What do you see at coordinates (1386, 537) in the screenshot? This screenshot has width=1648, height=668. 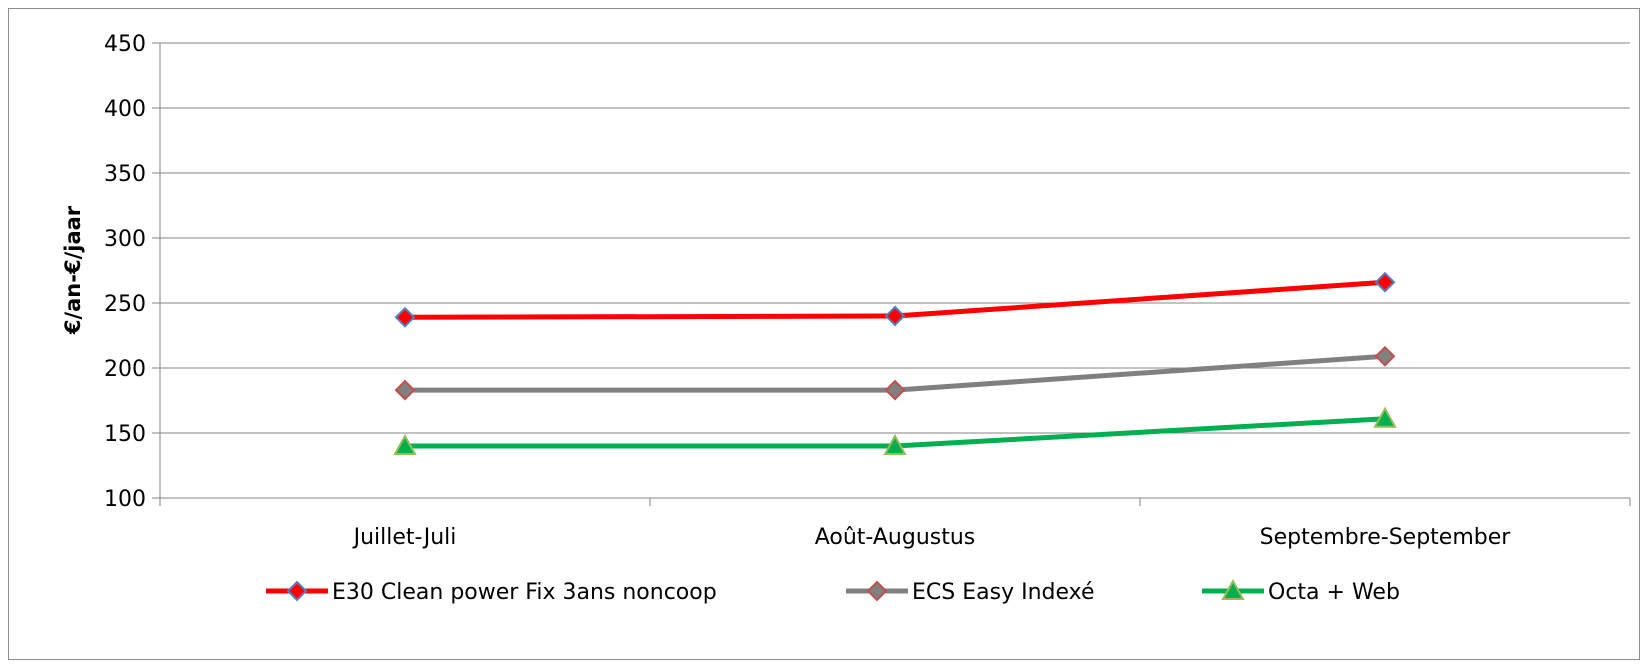 I see `x-tick-label: Septembre-September` at bounding box center [1386, 537].